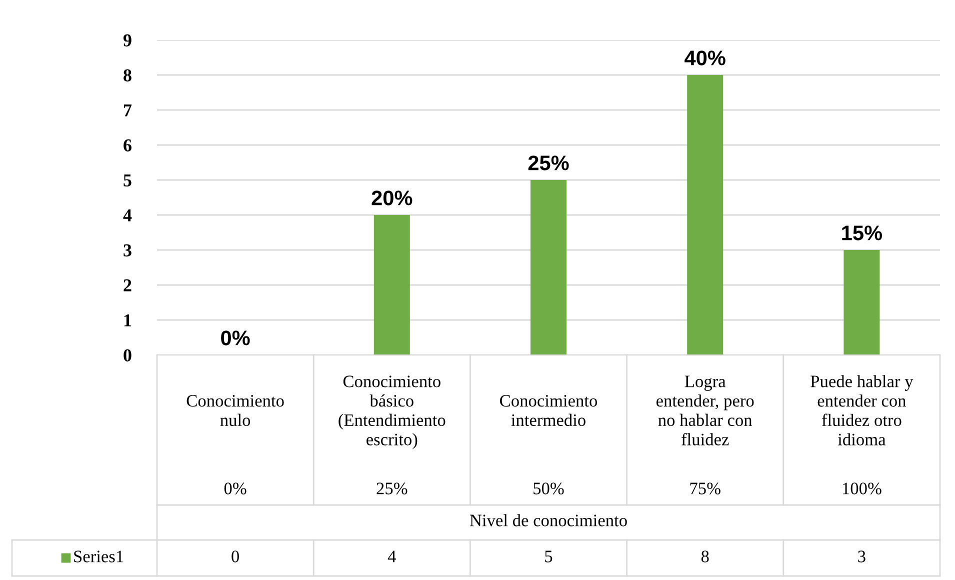 The height and width of the screenshot is (580, 955). What do you see at coordinates (127, 215) in the screenshot?
I see `y-tick-label: 4` at bounding box center [127, 215].